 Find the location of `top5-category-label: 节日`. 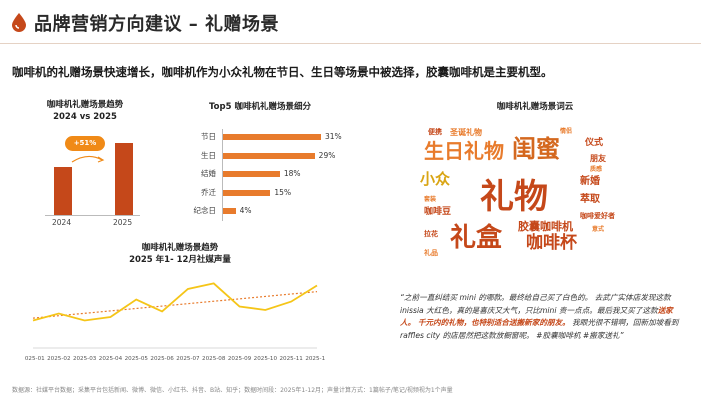

top5-category-label: 节日 is located at coordinates (208, 136).